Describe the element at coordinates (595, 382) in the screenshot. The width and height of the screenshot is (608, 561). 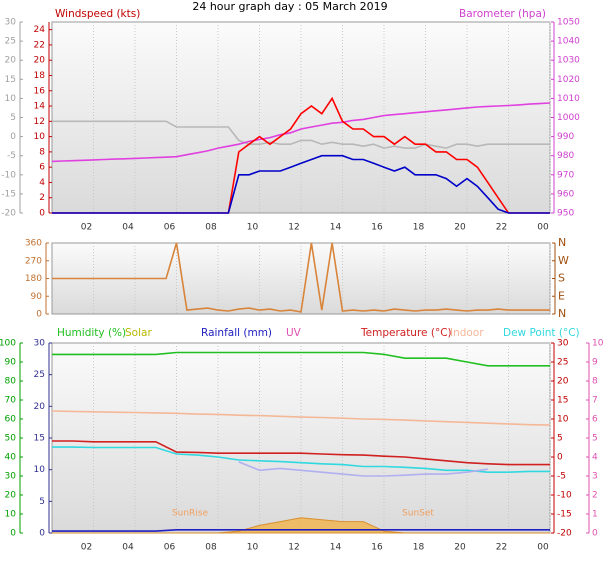
I see `y-tick-label: 8` at that location.